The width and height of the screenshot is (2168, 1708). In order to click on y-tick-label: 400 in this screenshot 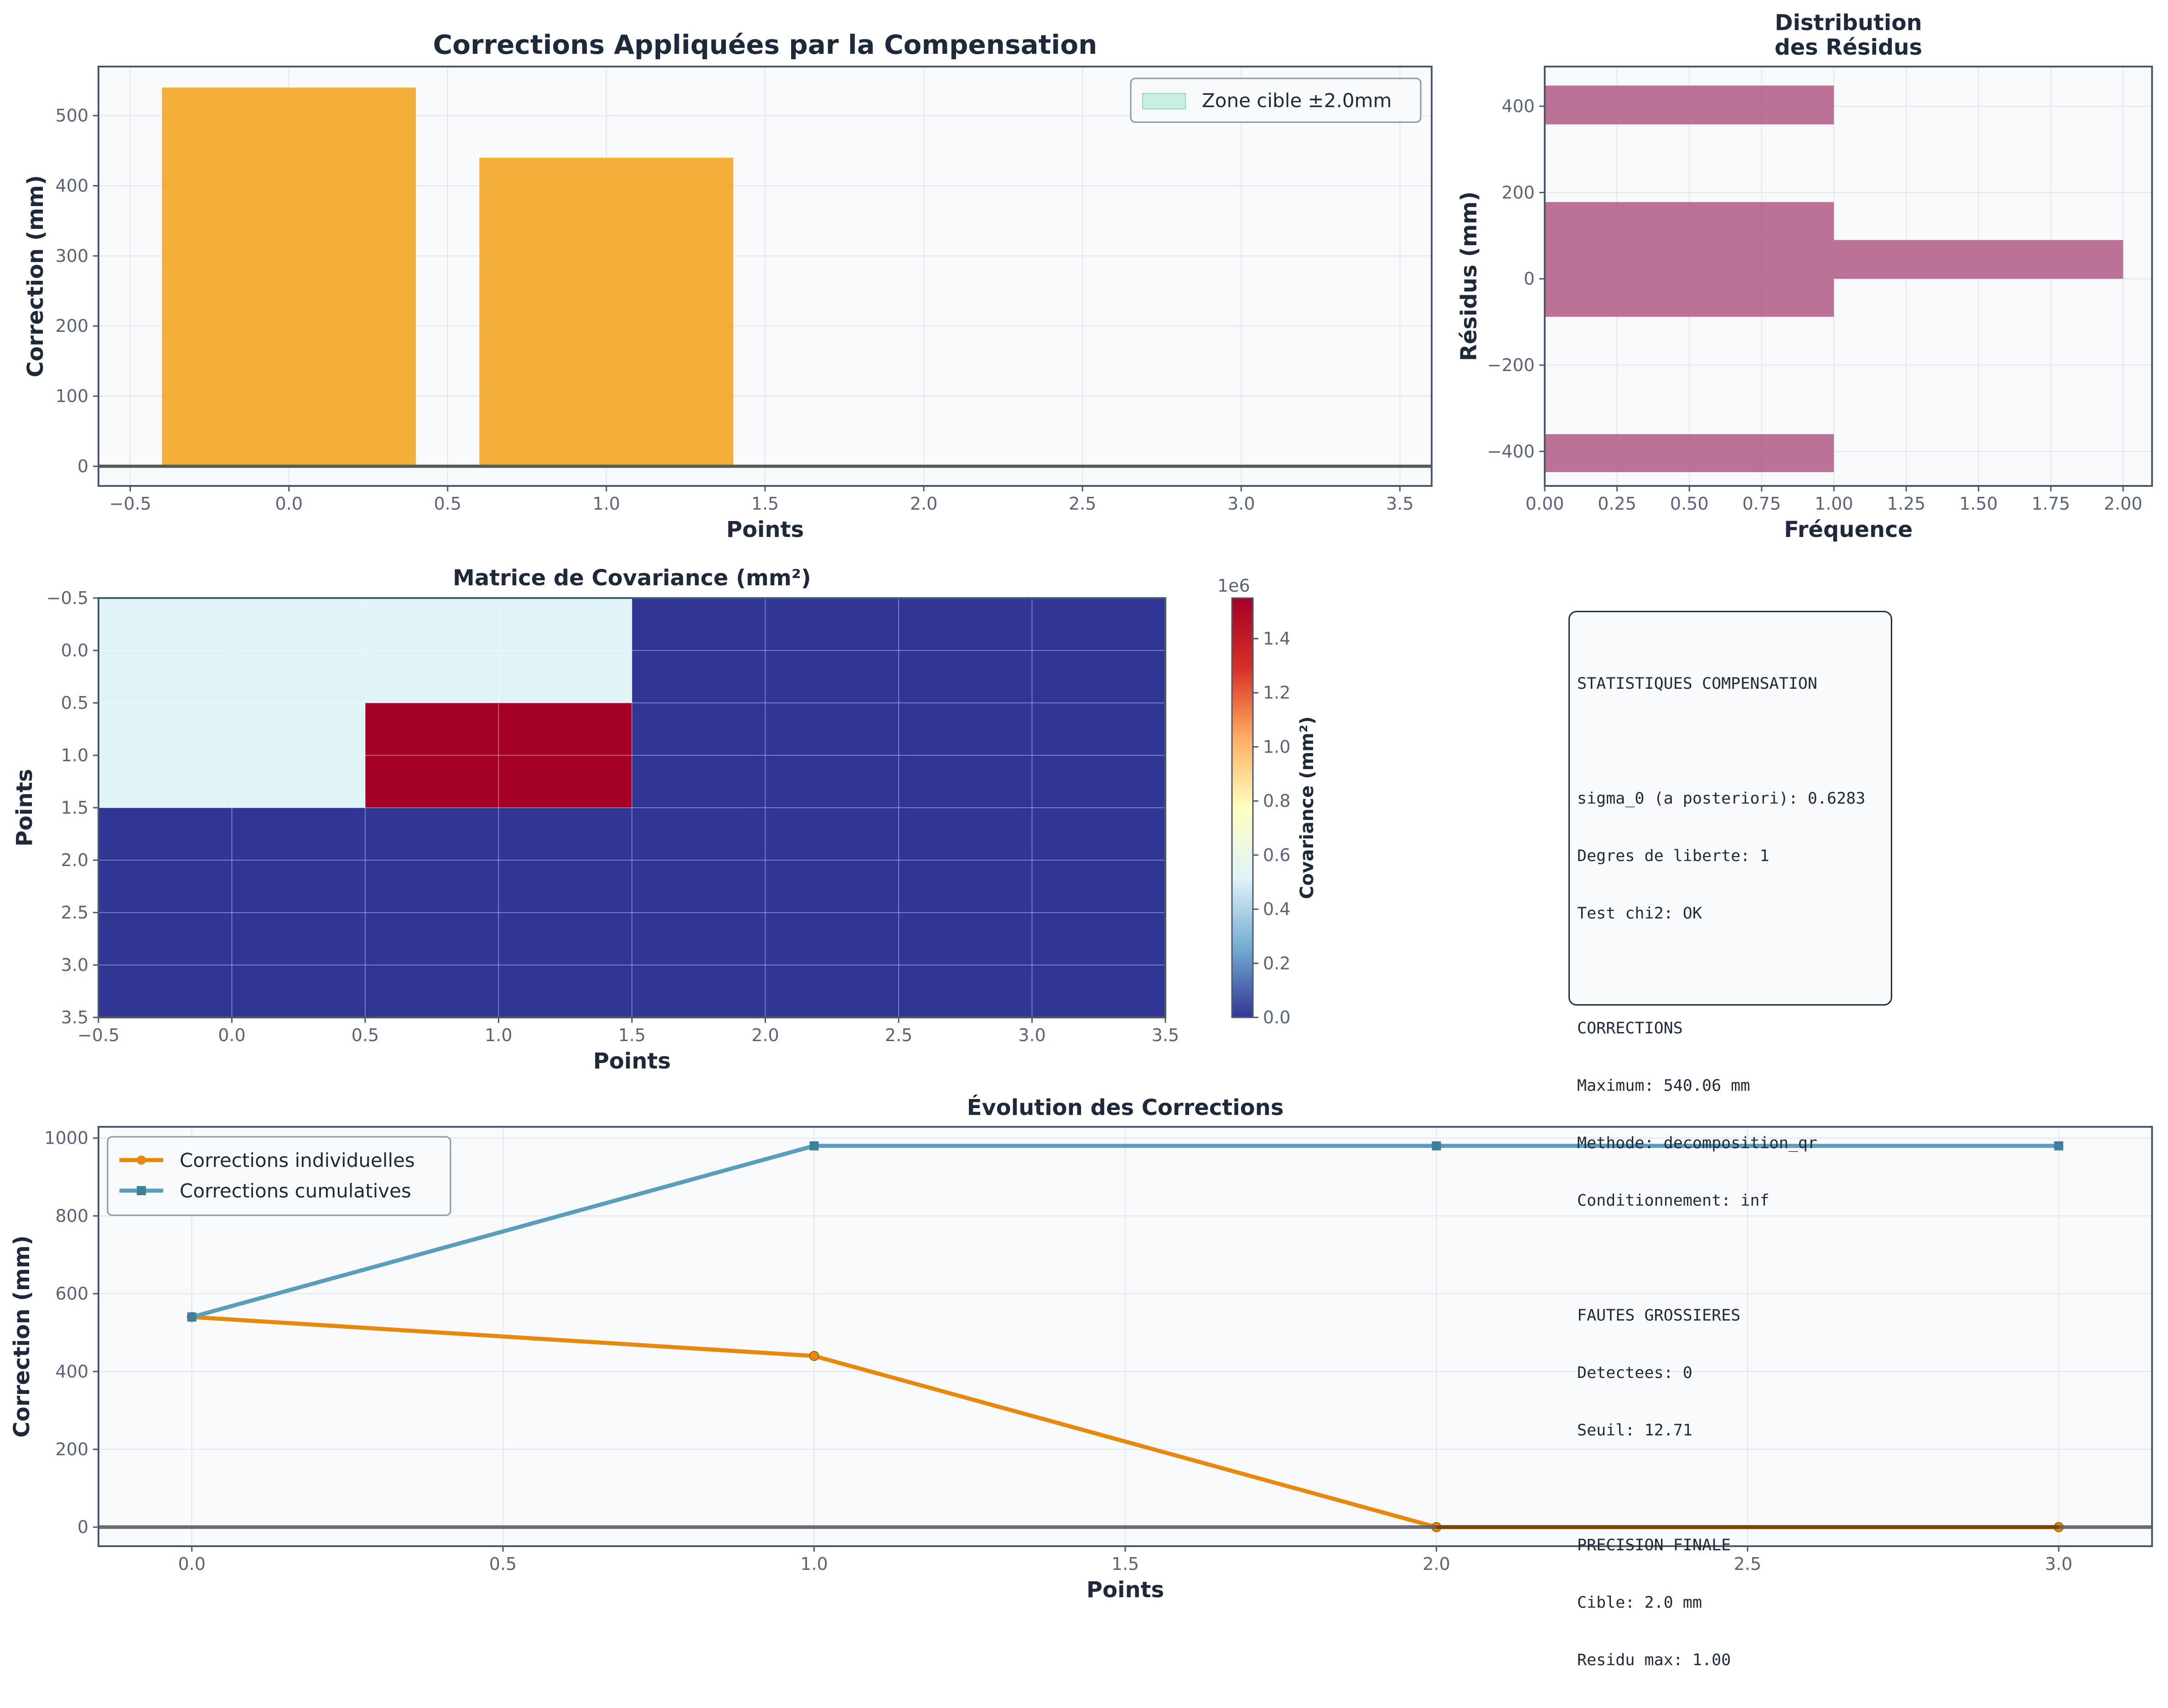, I will do `click(1518, 106)`.